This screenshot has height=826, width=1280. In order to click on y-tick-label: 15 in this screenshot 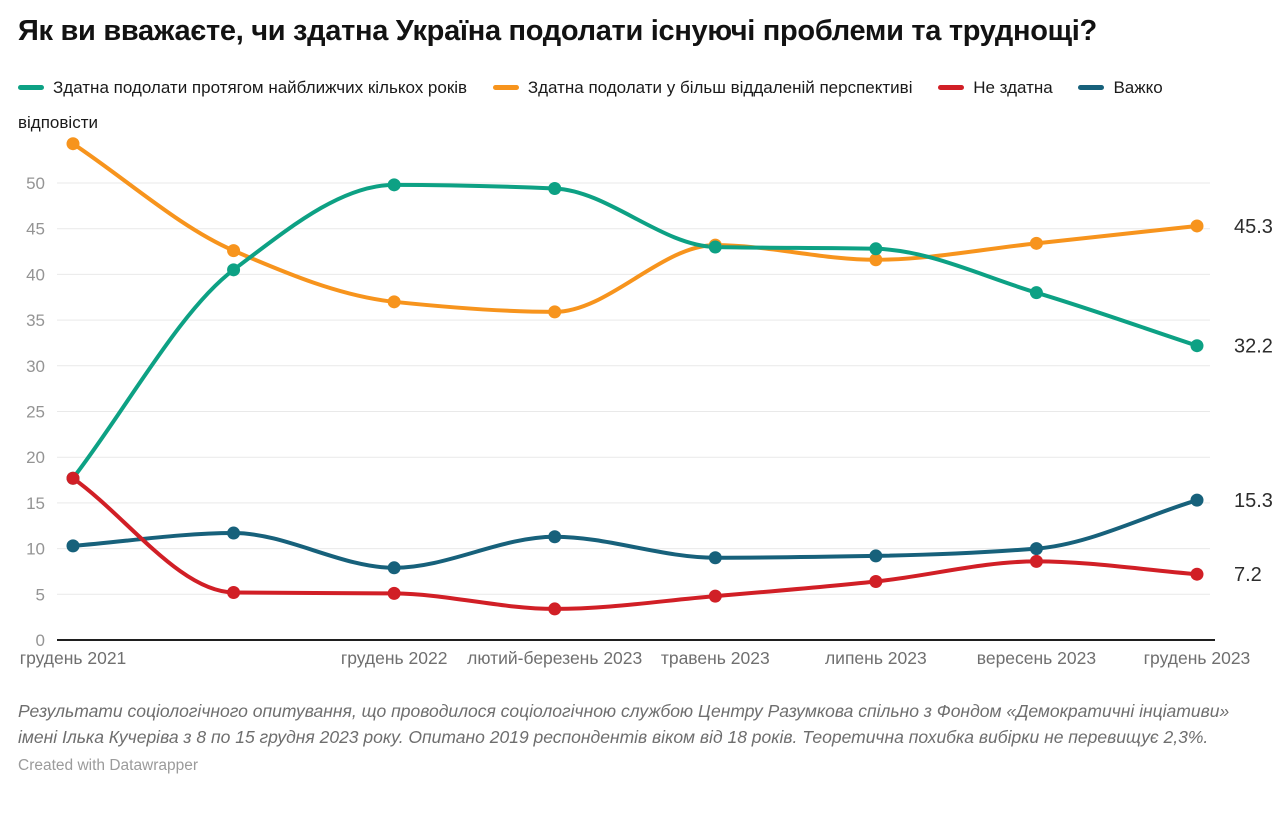, I will do `click(35, 503)`.